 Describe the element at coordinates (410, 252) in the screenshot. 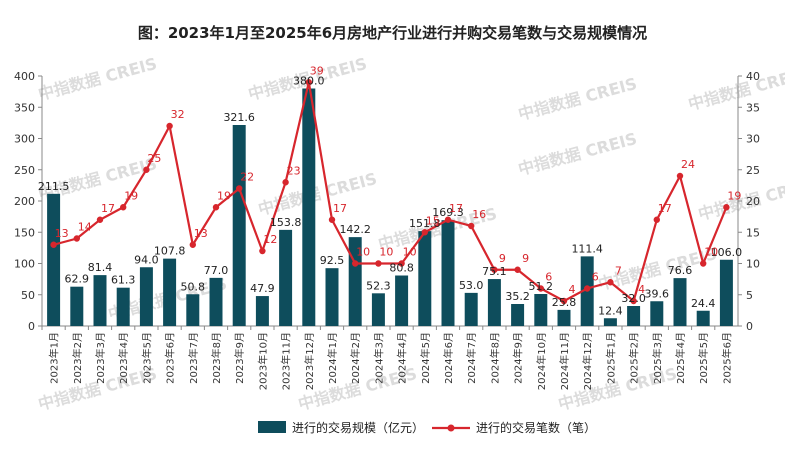

I see `line-data-label: 10` at that location.